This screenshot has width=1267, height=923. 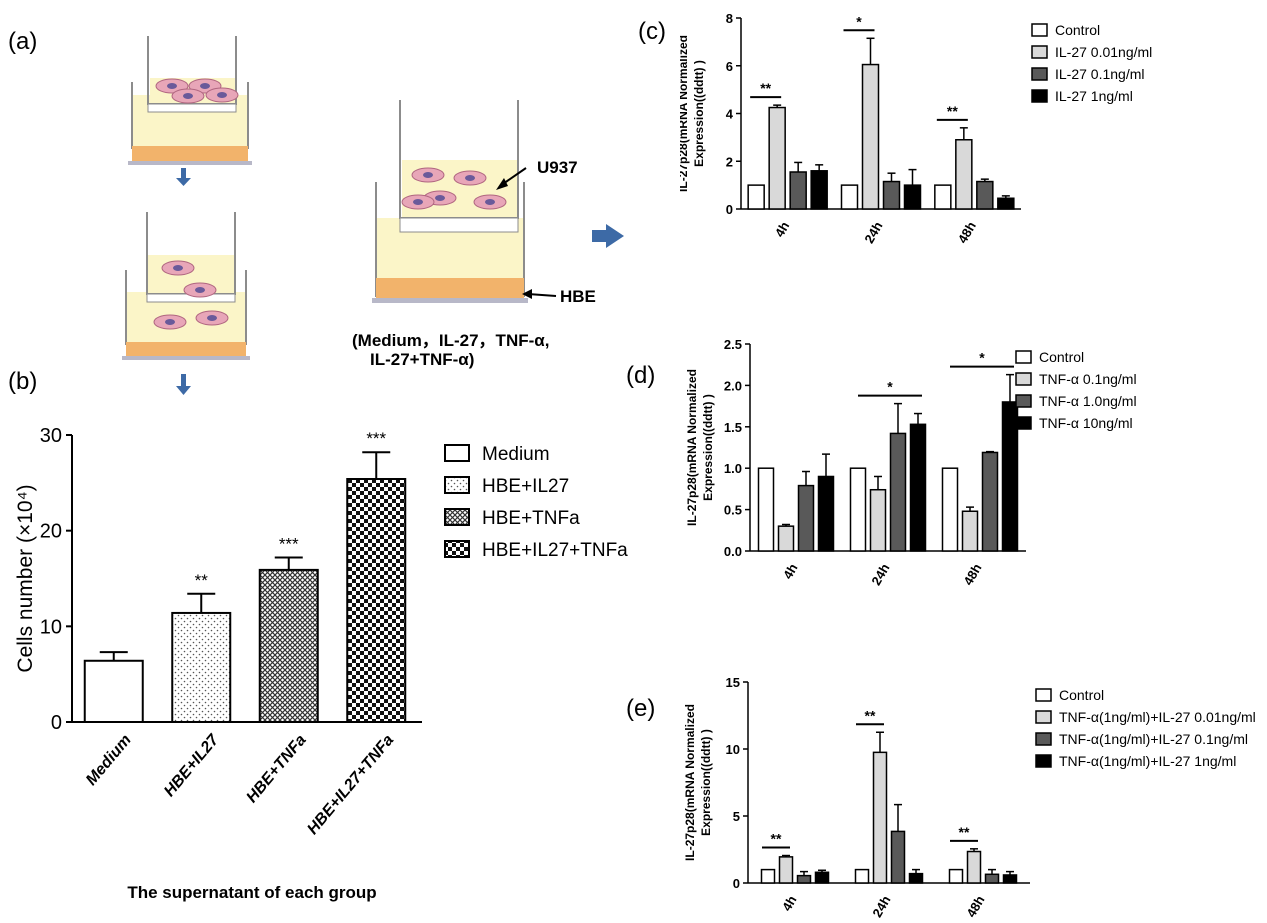 I want to click on hbe-pointer-arrow, so click(x=539, y=294).